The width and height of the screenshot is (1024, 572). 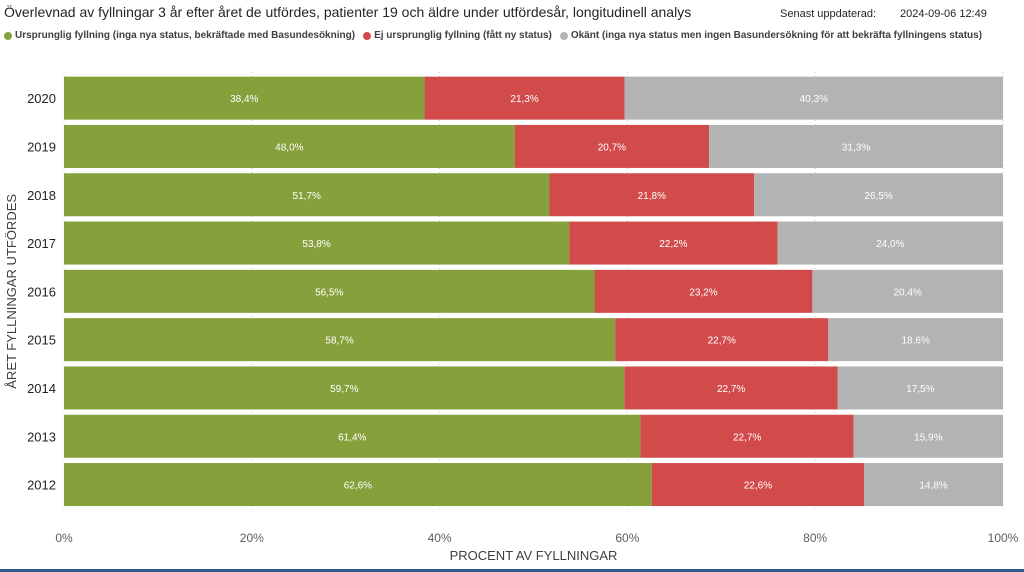 I want to click on y-tick-label: 2020, so click(x=41, y=98).